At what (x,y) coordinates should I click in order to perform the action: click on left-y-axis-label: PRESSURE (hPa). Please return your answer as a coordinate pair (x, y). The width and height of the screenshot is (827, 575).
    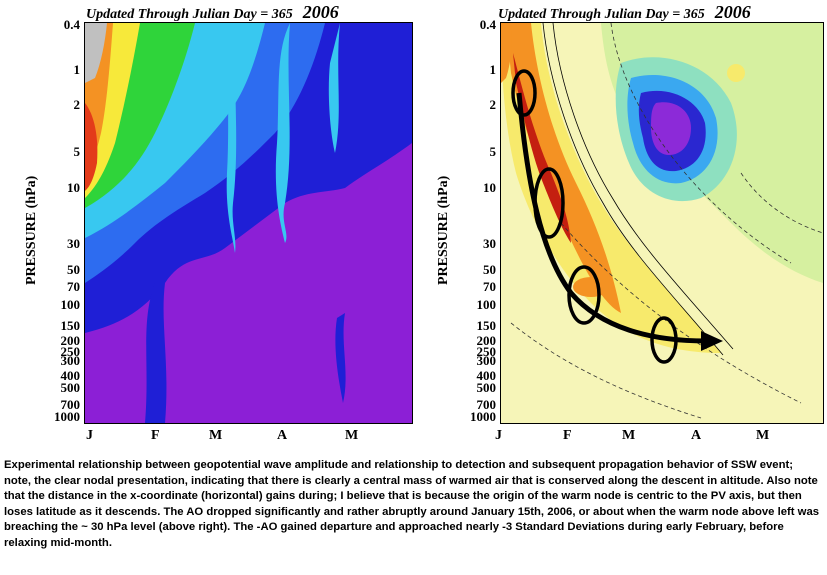
    Looking at the image, I should click on (31, 230).